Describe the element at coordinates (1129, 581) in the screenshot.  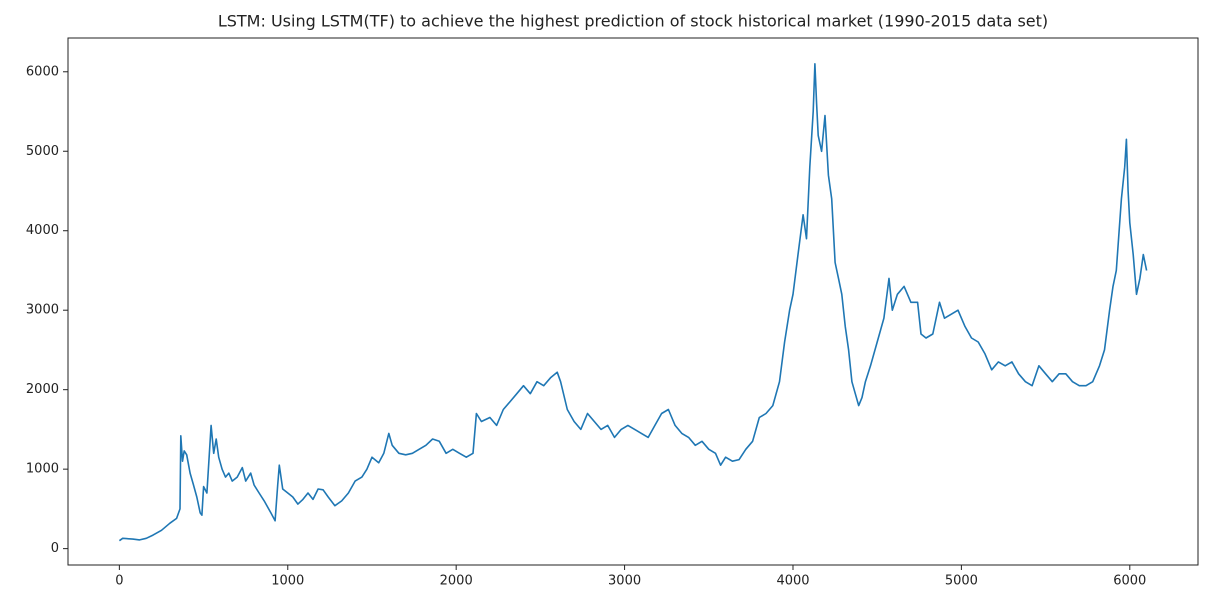
I see `x-tick-label: 6000` at that location.